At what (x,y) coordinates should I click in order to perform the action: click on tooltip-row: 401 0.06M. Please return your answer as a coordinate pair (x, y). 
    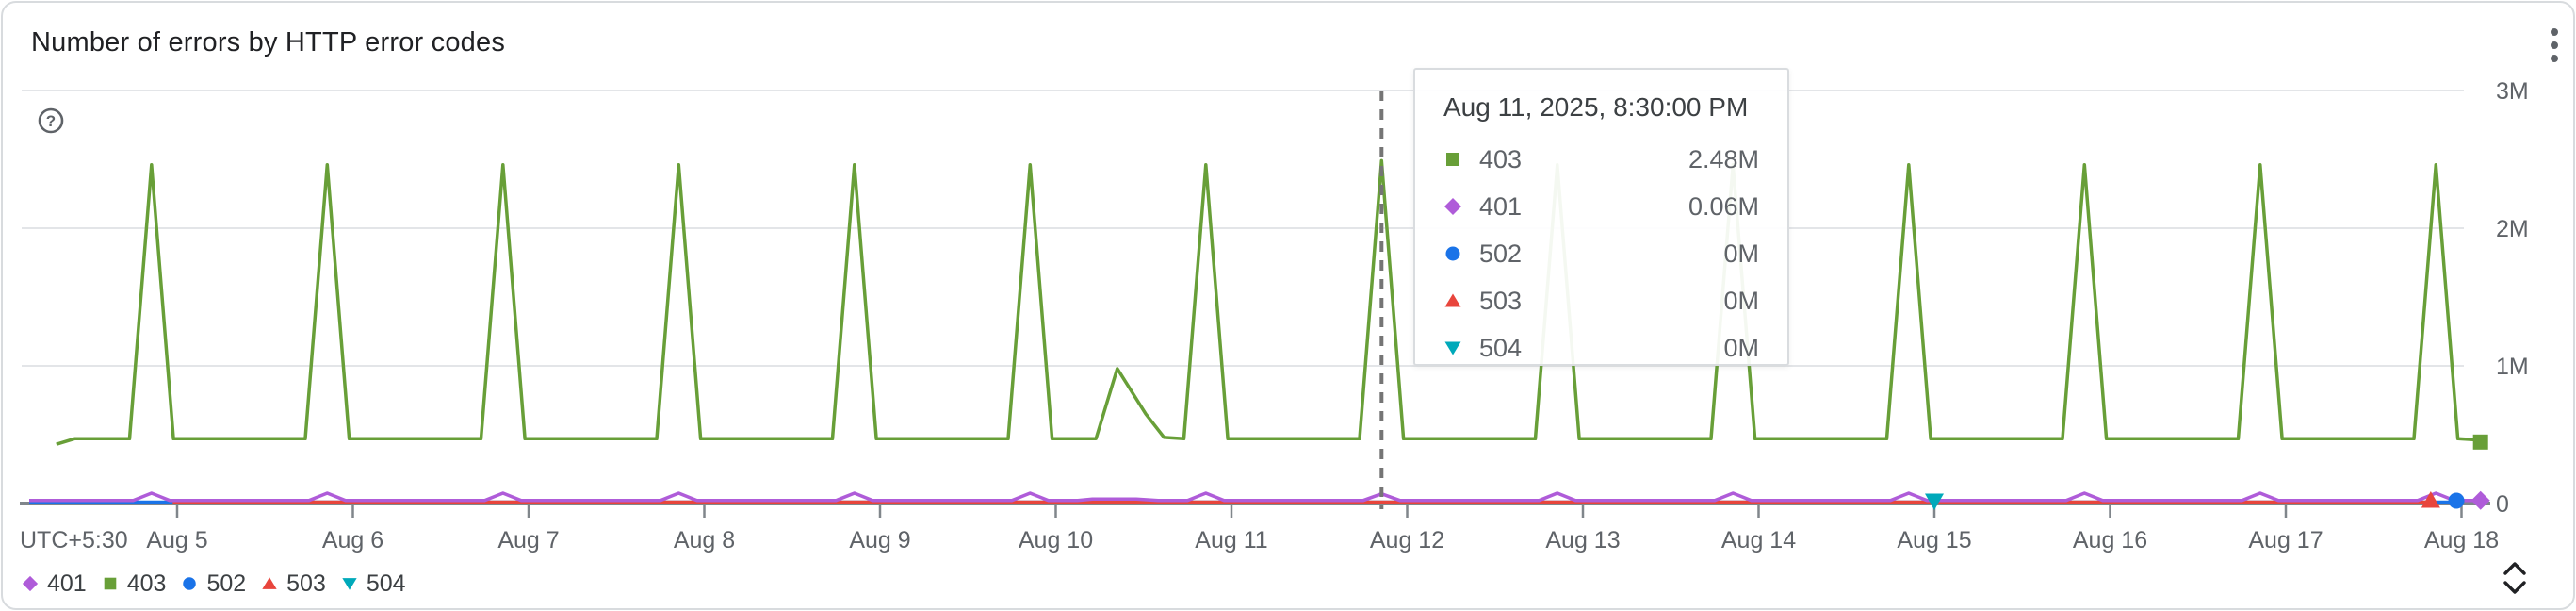
    Looking at the image, I should click on (1601, 207).